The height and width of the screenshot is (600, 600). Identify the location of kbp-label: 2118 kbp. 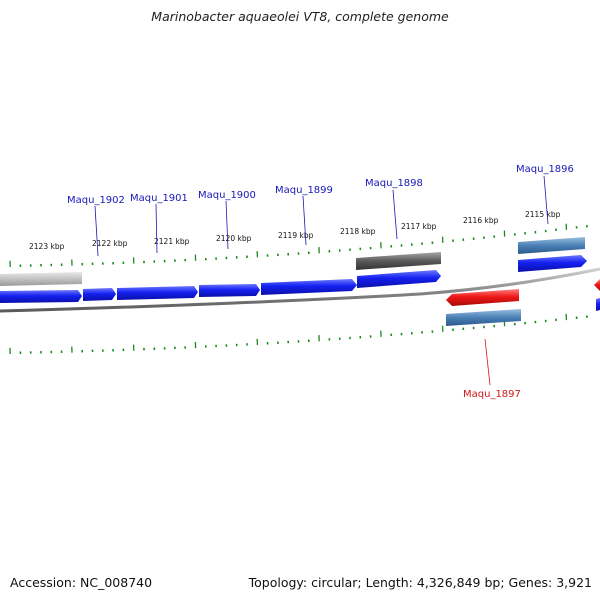
(358, 231).